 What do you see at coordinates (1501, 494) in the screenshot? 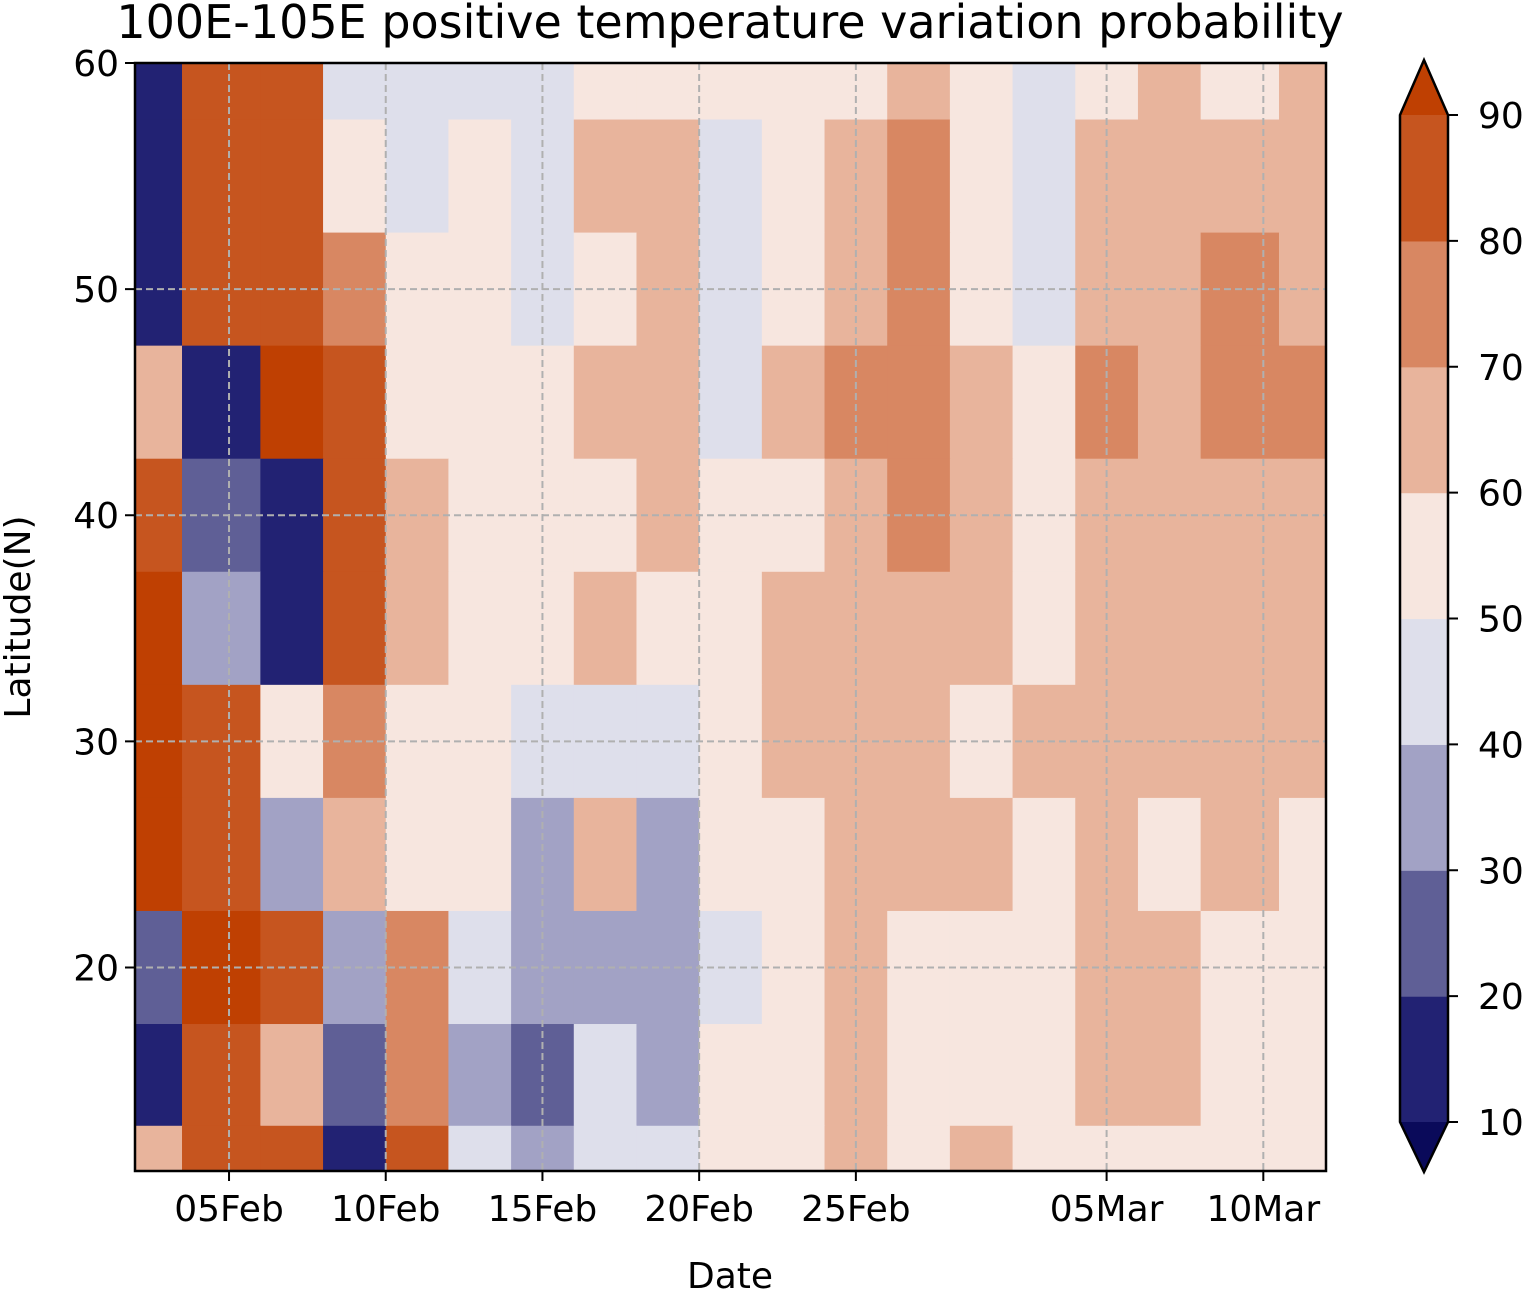
I see `colorbar-tick-label: 60` at bounding box center [1501, 494].